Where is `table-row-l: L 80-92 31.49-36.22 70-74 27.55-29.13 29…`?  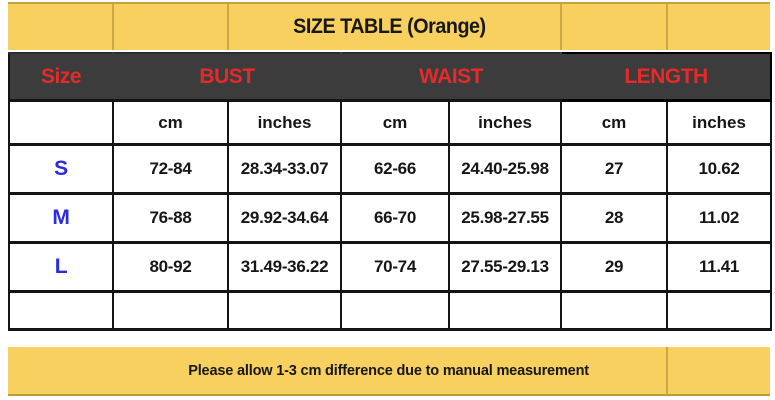 table-row-l: L 80-92 31.49-36.22 70-74 27.55-29.13 29… is located at coordinates (390, 267).